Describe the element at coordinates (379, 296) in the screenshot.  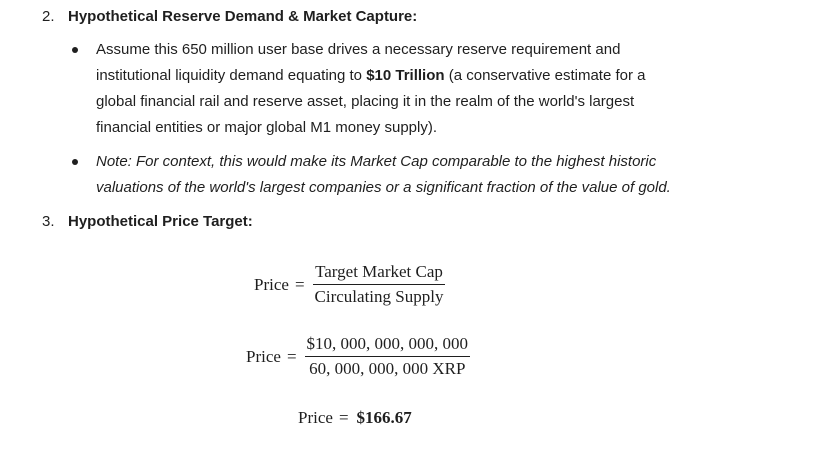
I see `fraction-denominator: Circulating Supply` at that location.